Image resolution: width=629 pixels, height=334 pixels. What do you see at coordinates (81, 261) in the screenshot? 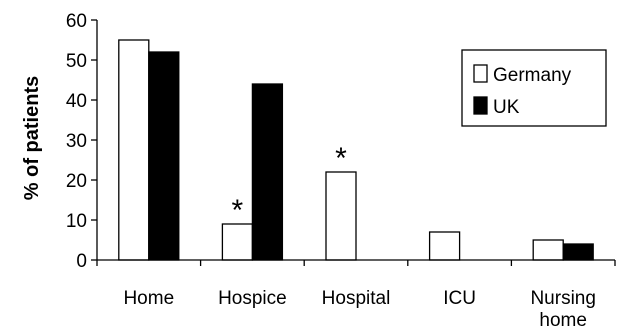
I see `y-tick-label: 0` at bounding box center [81, 261].